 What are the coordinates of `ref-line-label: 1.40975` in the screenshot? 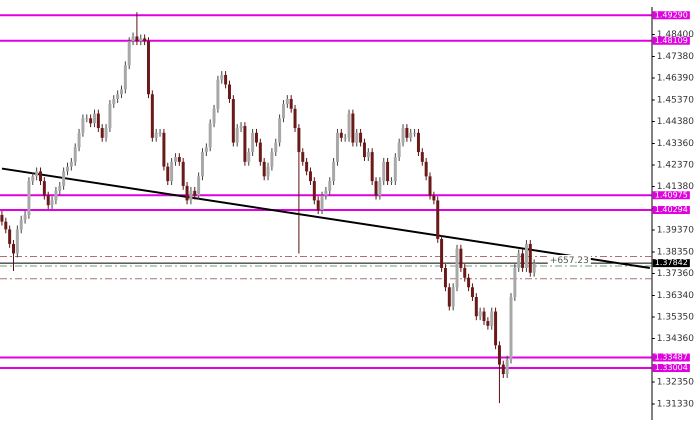 It's located at (671, 195).